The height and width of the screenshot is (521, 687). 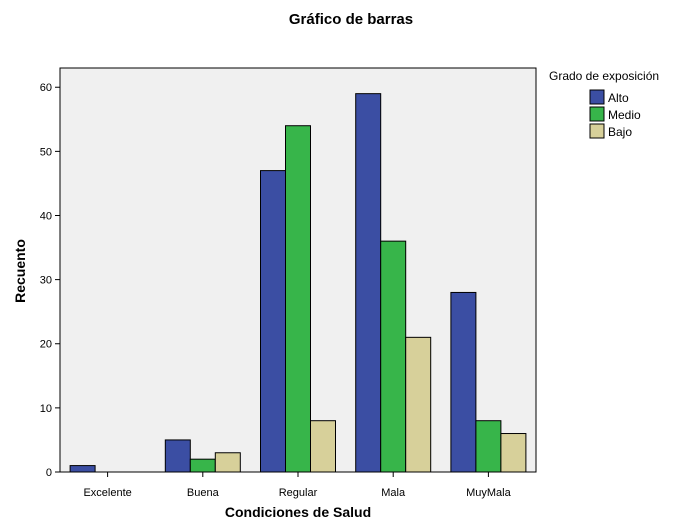 I want to click on x-tick-label: Excelente, so click(x=107, y=493).